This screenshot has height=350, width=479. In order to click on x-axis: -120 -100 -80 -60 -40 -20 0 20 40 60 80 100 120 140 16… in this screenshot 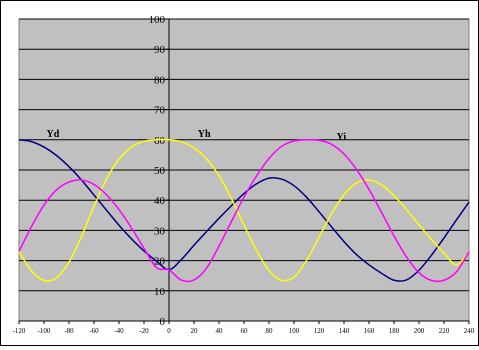, I will do `click(244, 328)`.